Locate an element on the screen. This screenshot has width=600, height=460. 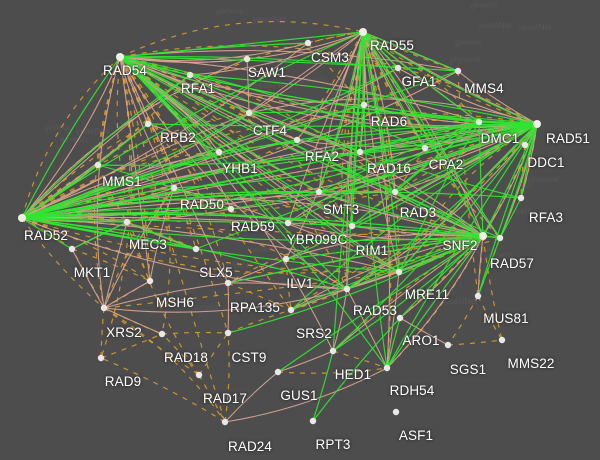
graph-node-hed1 is located at coordinates (333, 351).